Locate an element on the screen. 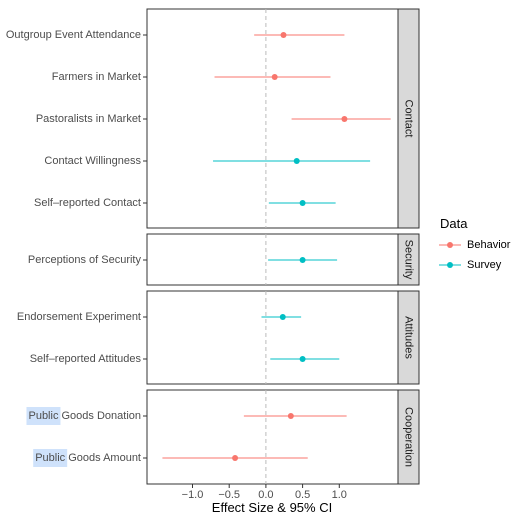 This screenshot has width=515, height=520. estimate-row: Farmers in Market is located at coordinates (191, 77).